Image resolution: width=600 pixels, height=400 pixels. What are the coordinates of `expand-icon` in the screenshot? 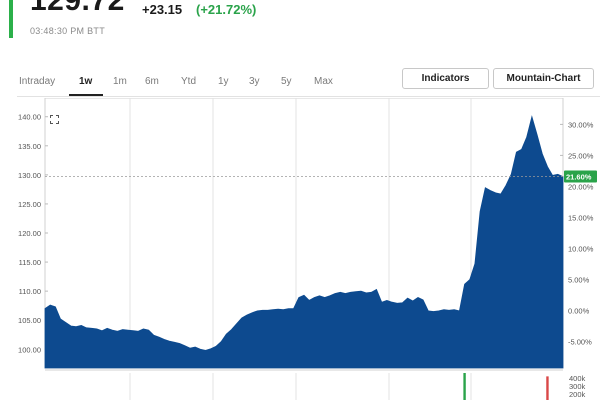 It's located at (54, 119).